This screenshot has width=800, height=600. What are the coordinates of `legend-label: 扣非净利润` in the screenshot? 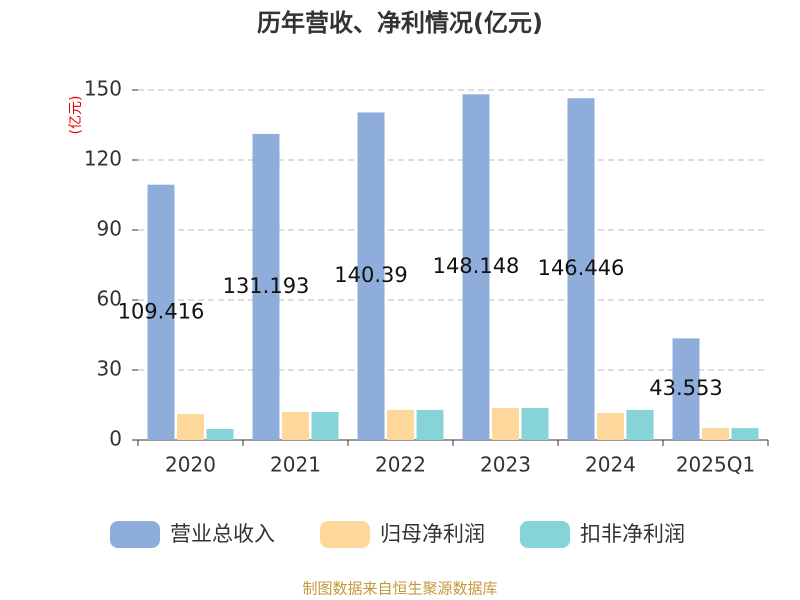 It's located at (632, 534).